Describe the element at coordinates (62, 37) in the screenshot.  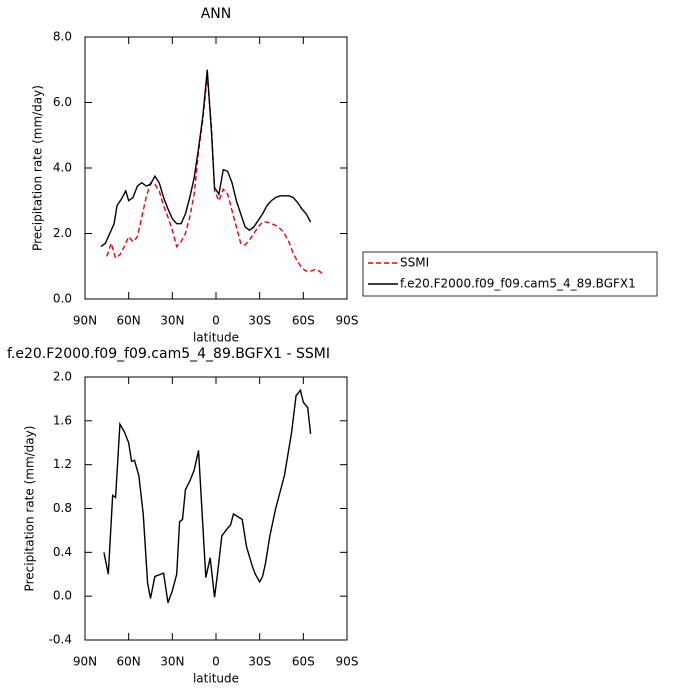
I see `y-tick-label: 8.0` at that location.